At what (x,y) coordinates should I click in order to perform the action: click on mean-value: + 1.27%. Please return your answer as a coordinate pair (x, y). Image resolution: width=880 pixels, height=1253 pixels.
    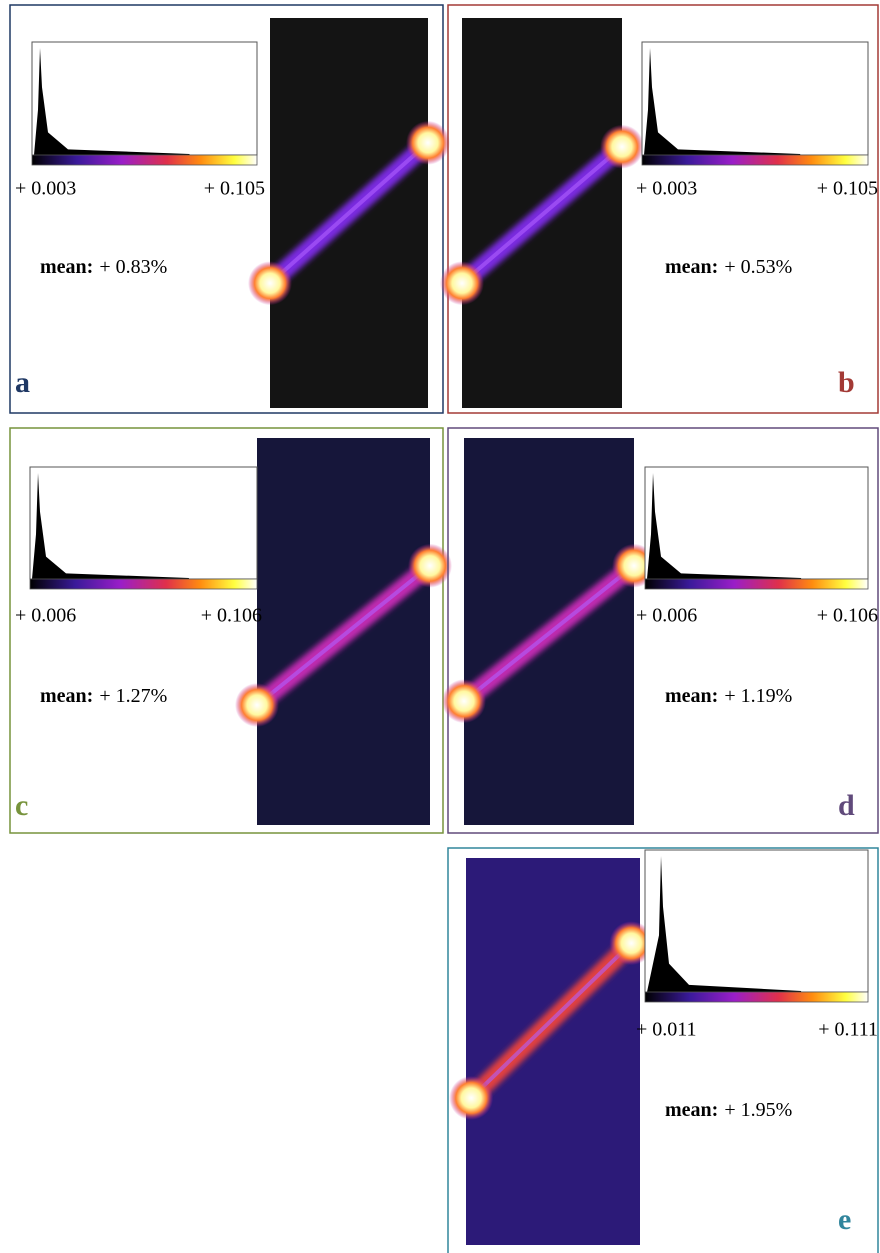
    Looking at the image, I should click on (133, 696).